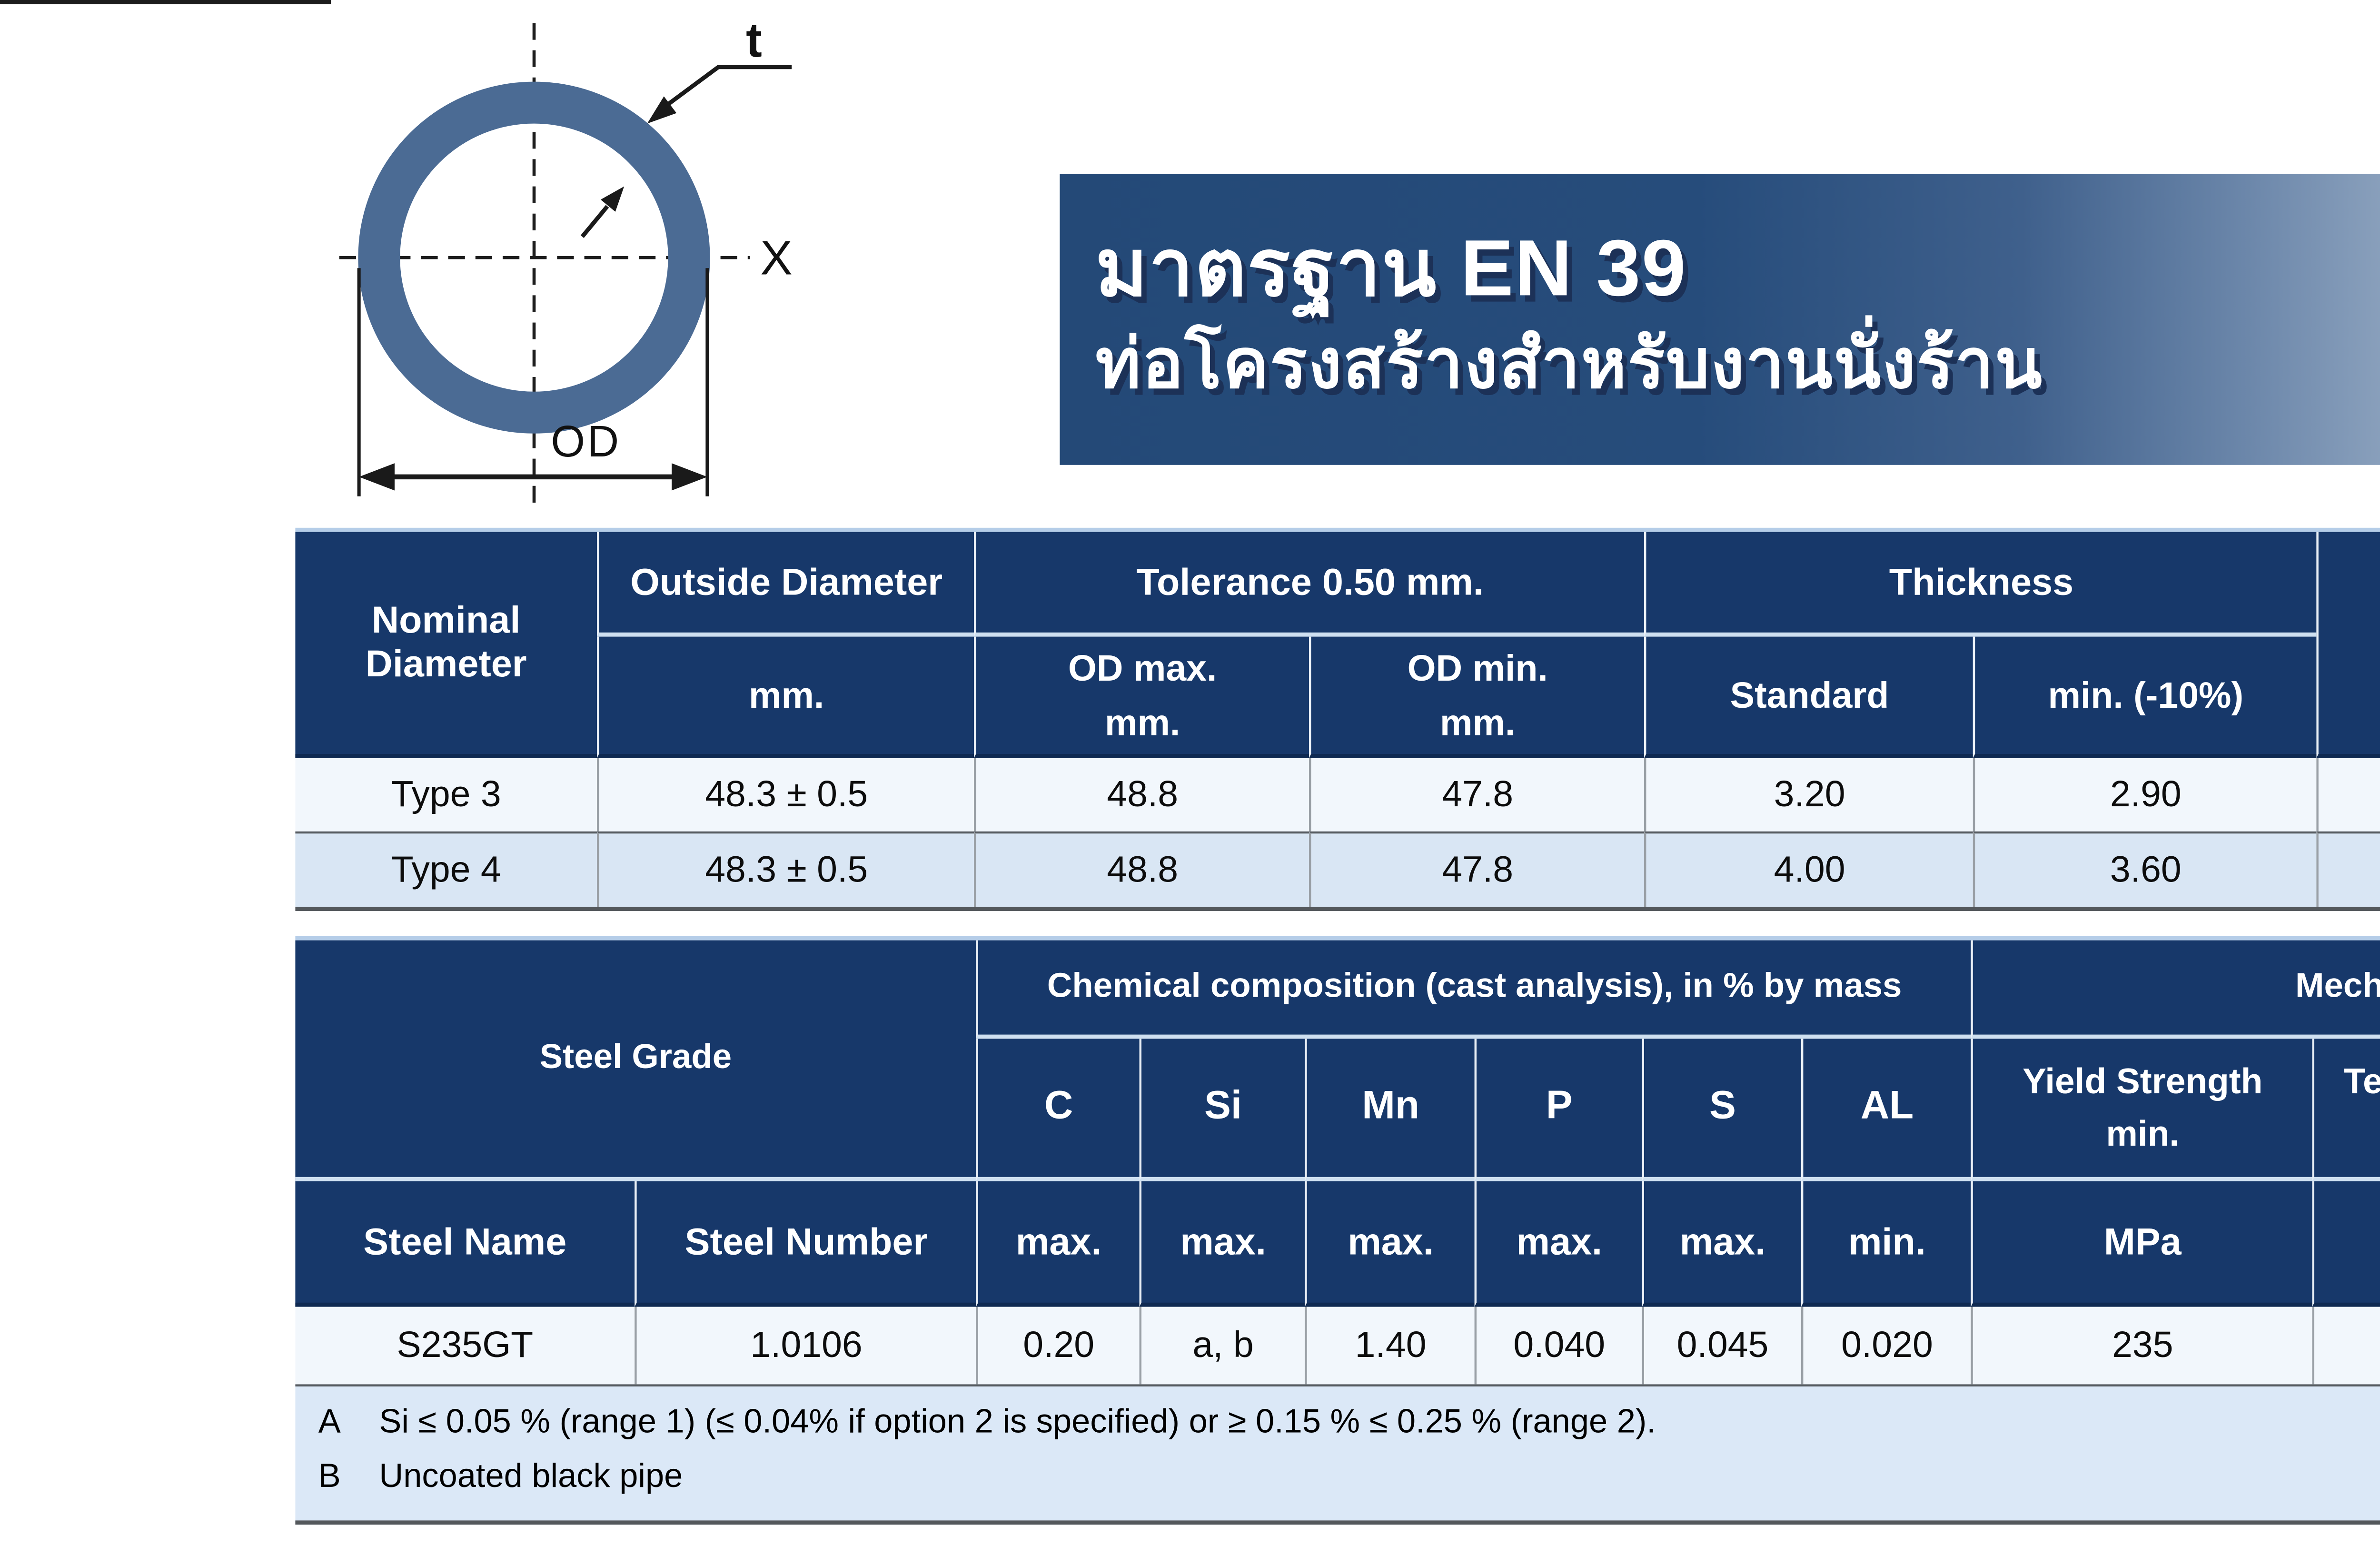 This screenshot has width=2380, height=1565. Describe the element at coordinates (534, 257) in the screenshot. I see `pipe-ring` at that location.